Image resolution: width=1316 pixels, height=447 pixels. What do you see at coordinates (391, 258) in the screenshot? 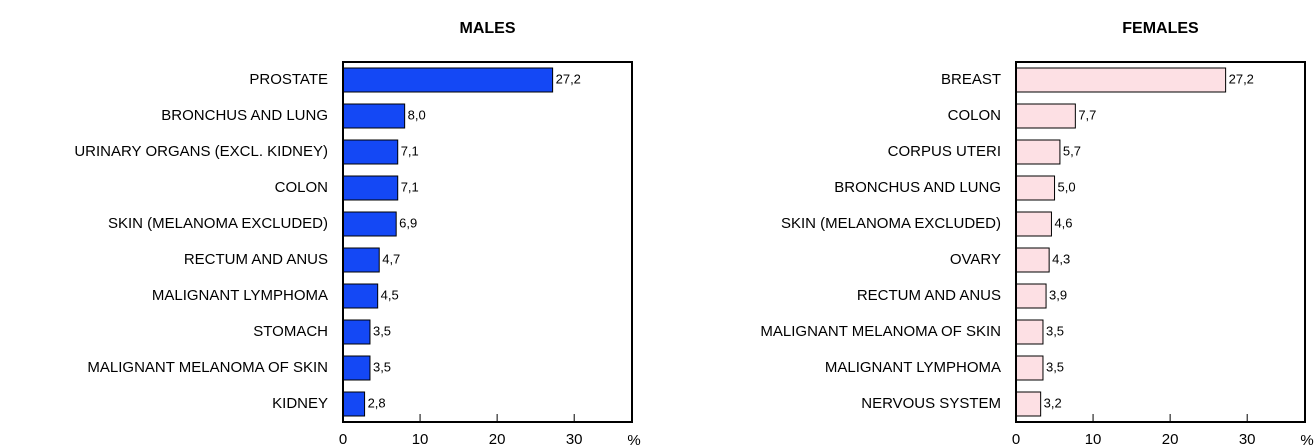
I see `value-label: 4,7` at bounding box center [391, 258].